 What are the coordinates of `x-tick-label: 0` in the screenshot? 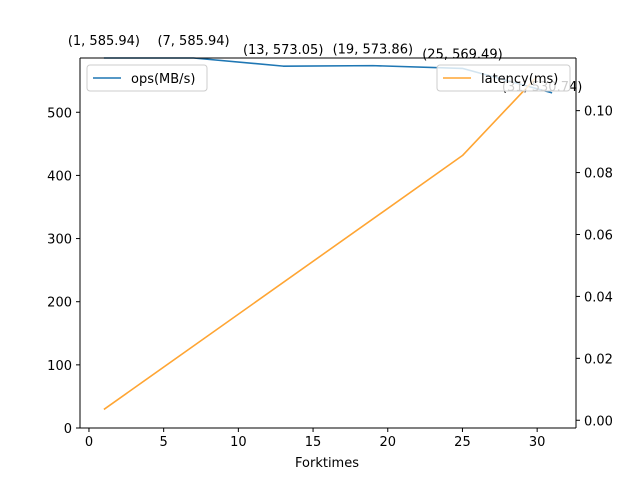 It's located at (89, 442).